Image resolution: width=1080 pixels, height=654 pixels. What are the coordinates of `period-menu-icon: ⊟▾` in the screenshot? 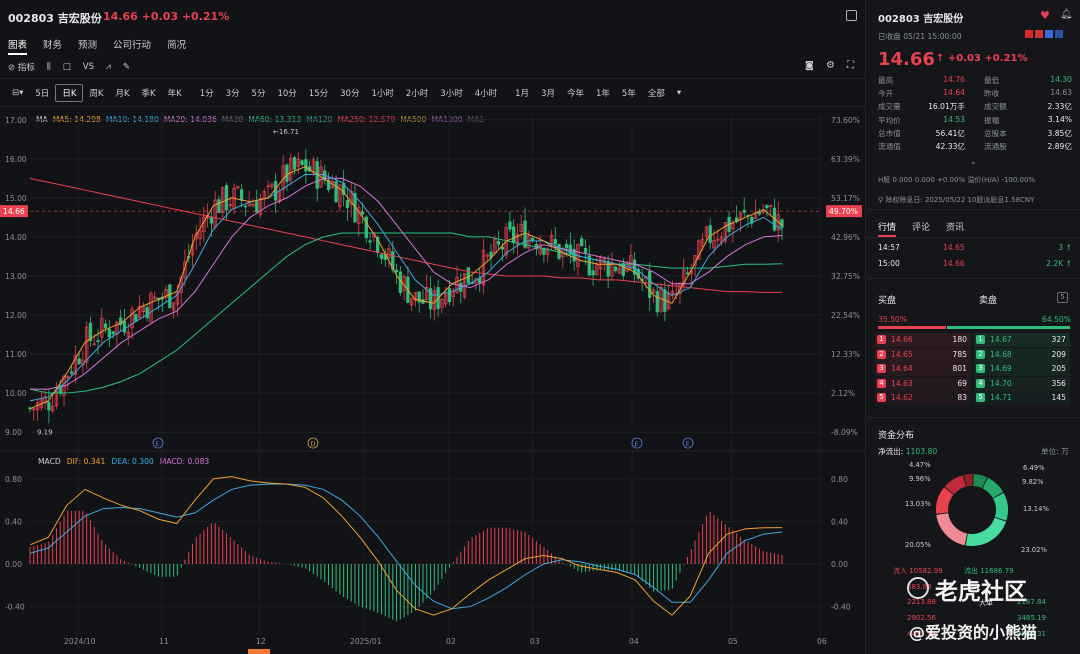 It's located at (18, 93).